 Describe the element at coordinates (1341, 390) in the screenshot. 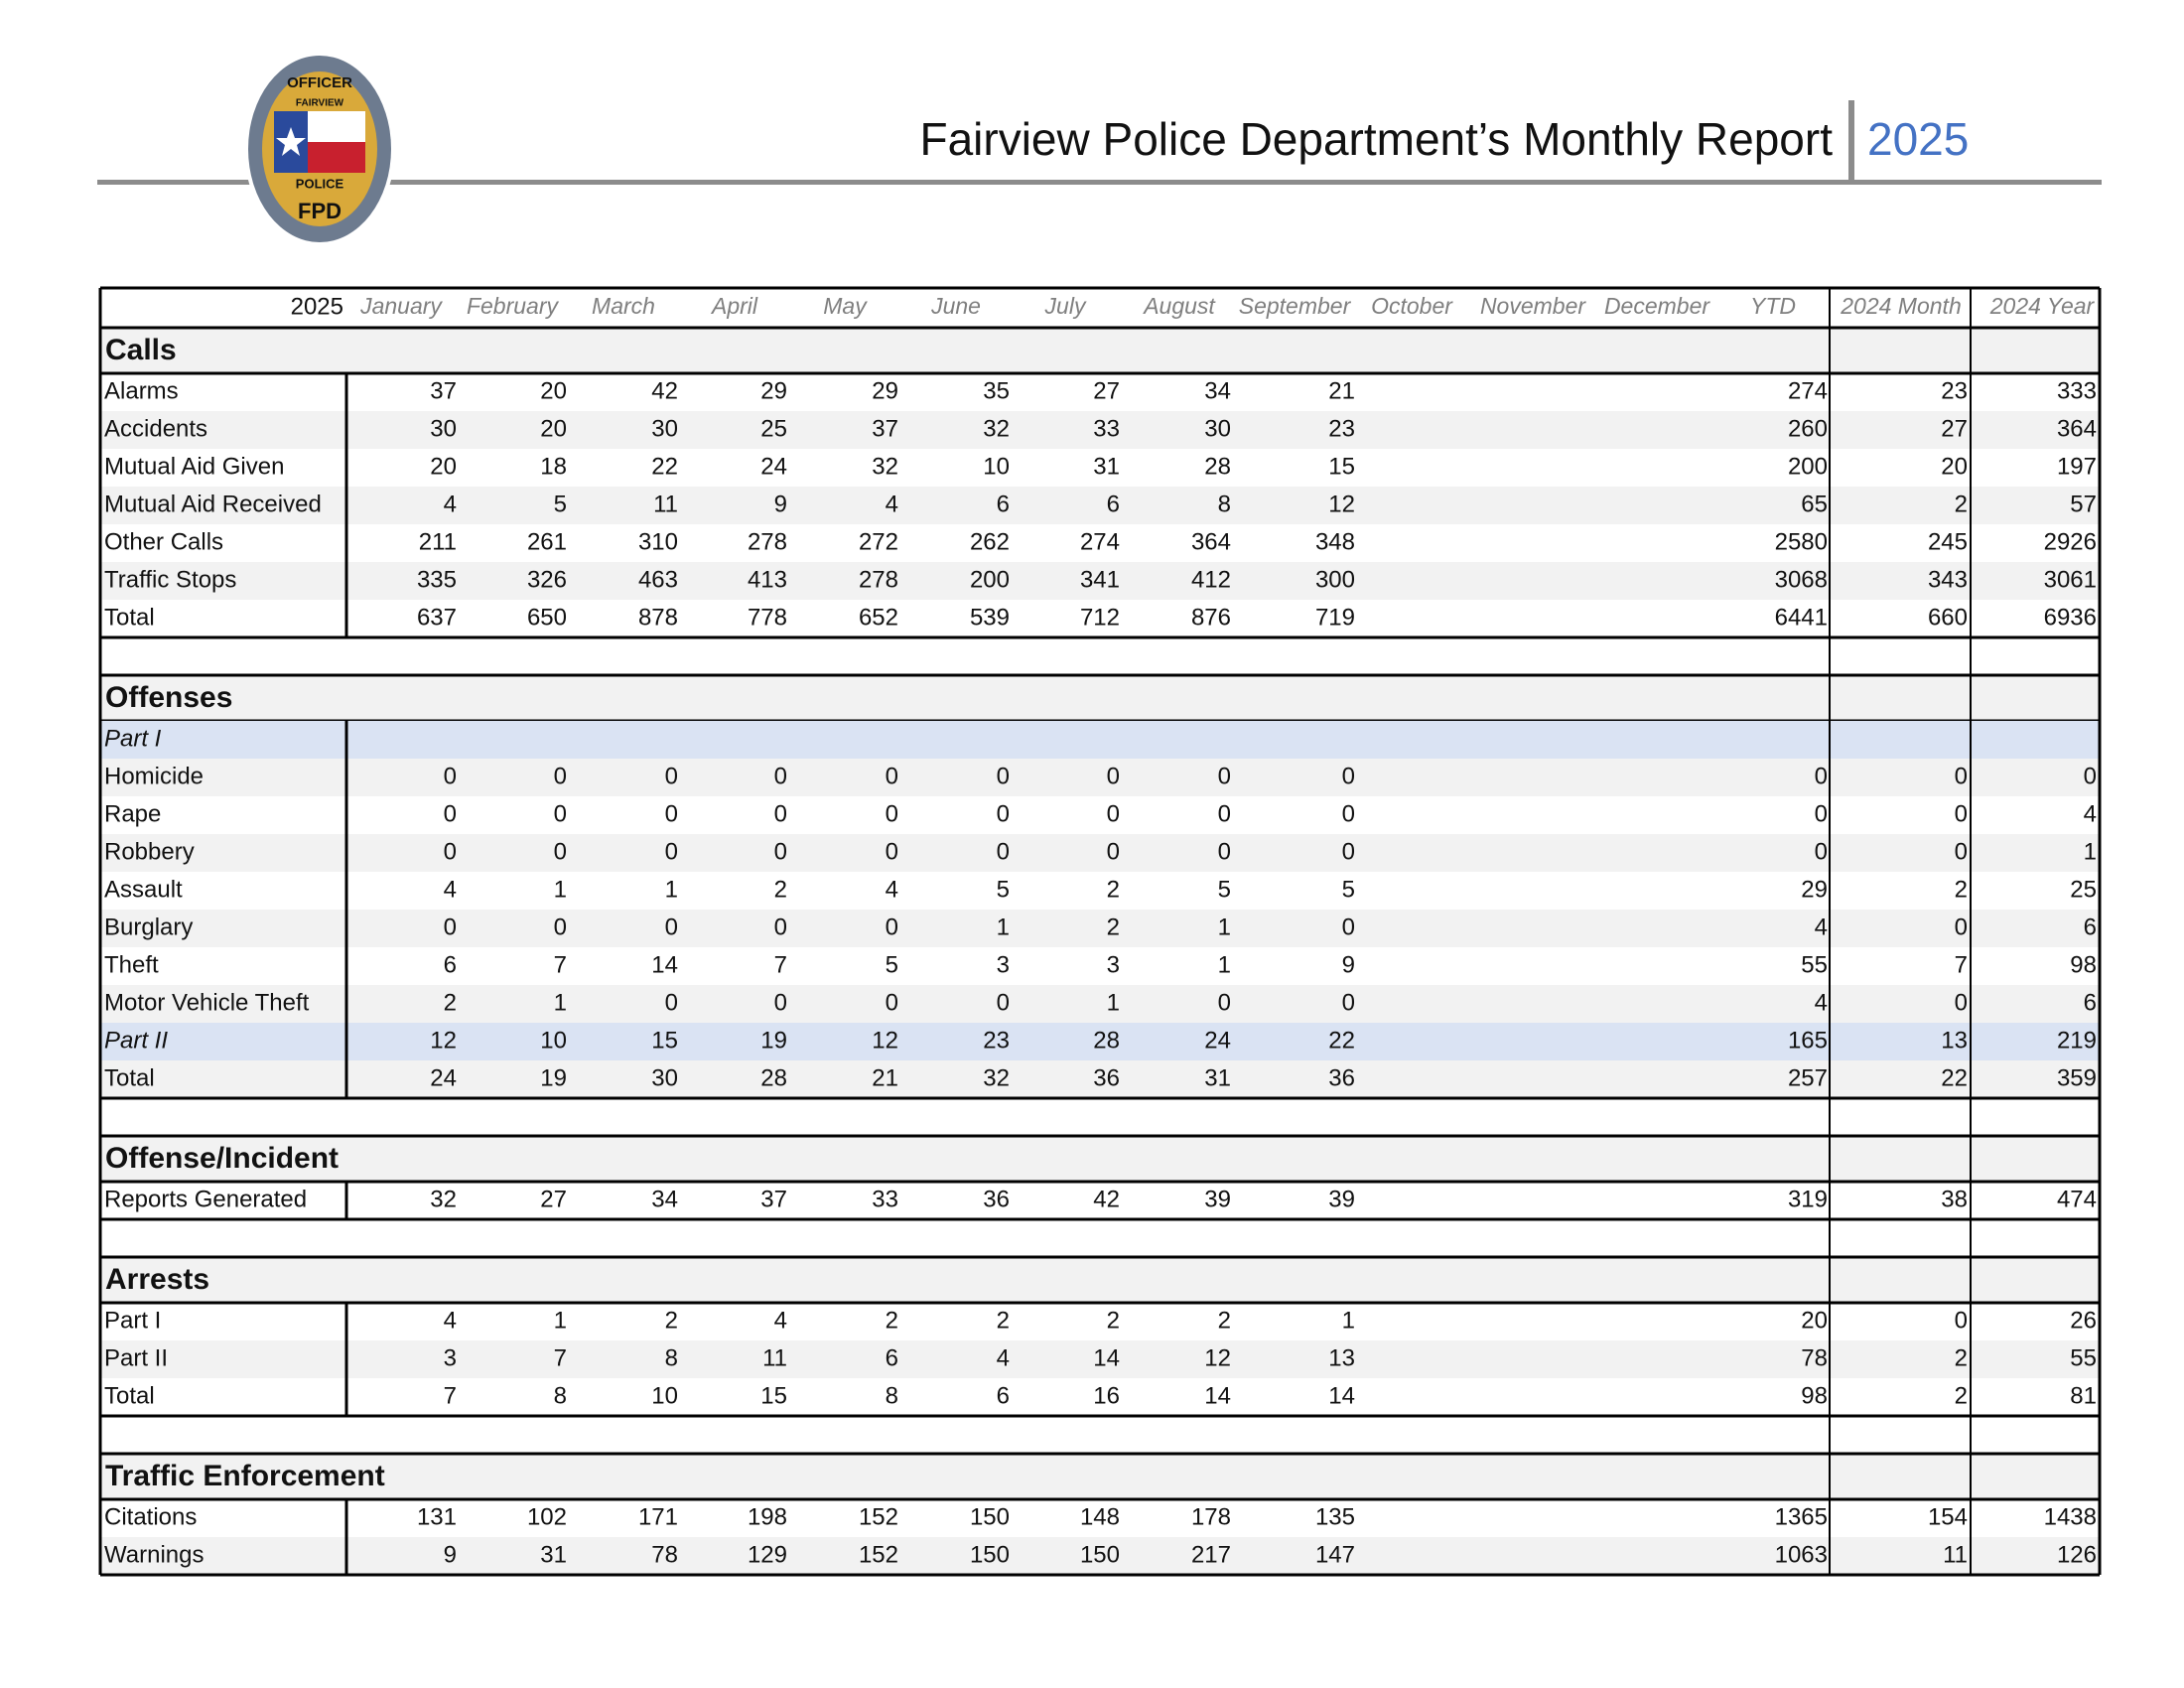

I see `cell-value: 21` at that location.